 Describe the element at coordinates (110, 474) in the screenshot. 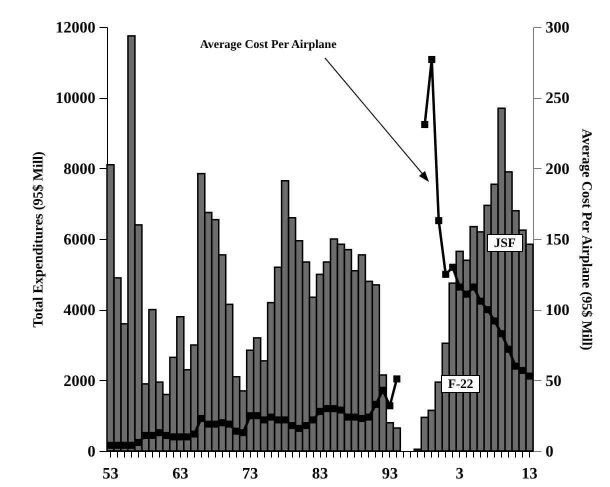

I see `x-tick-label: 53` at that location.